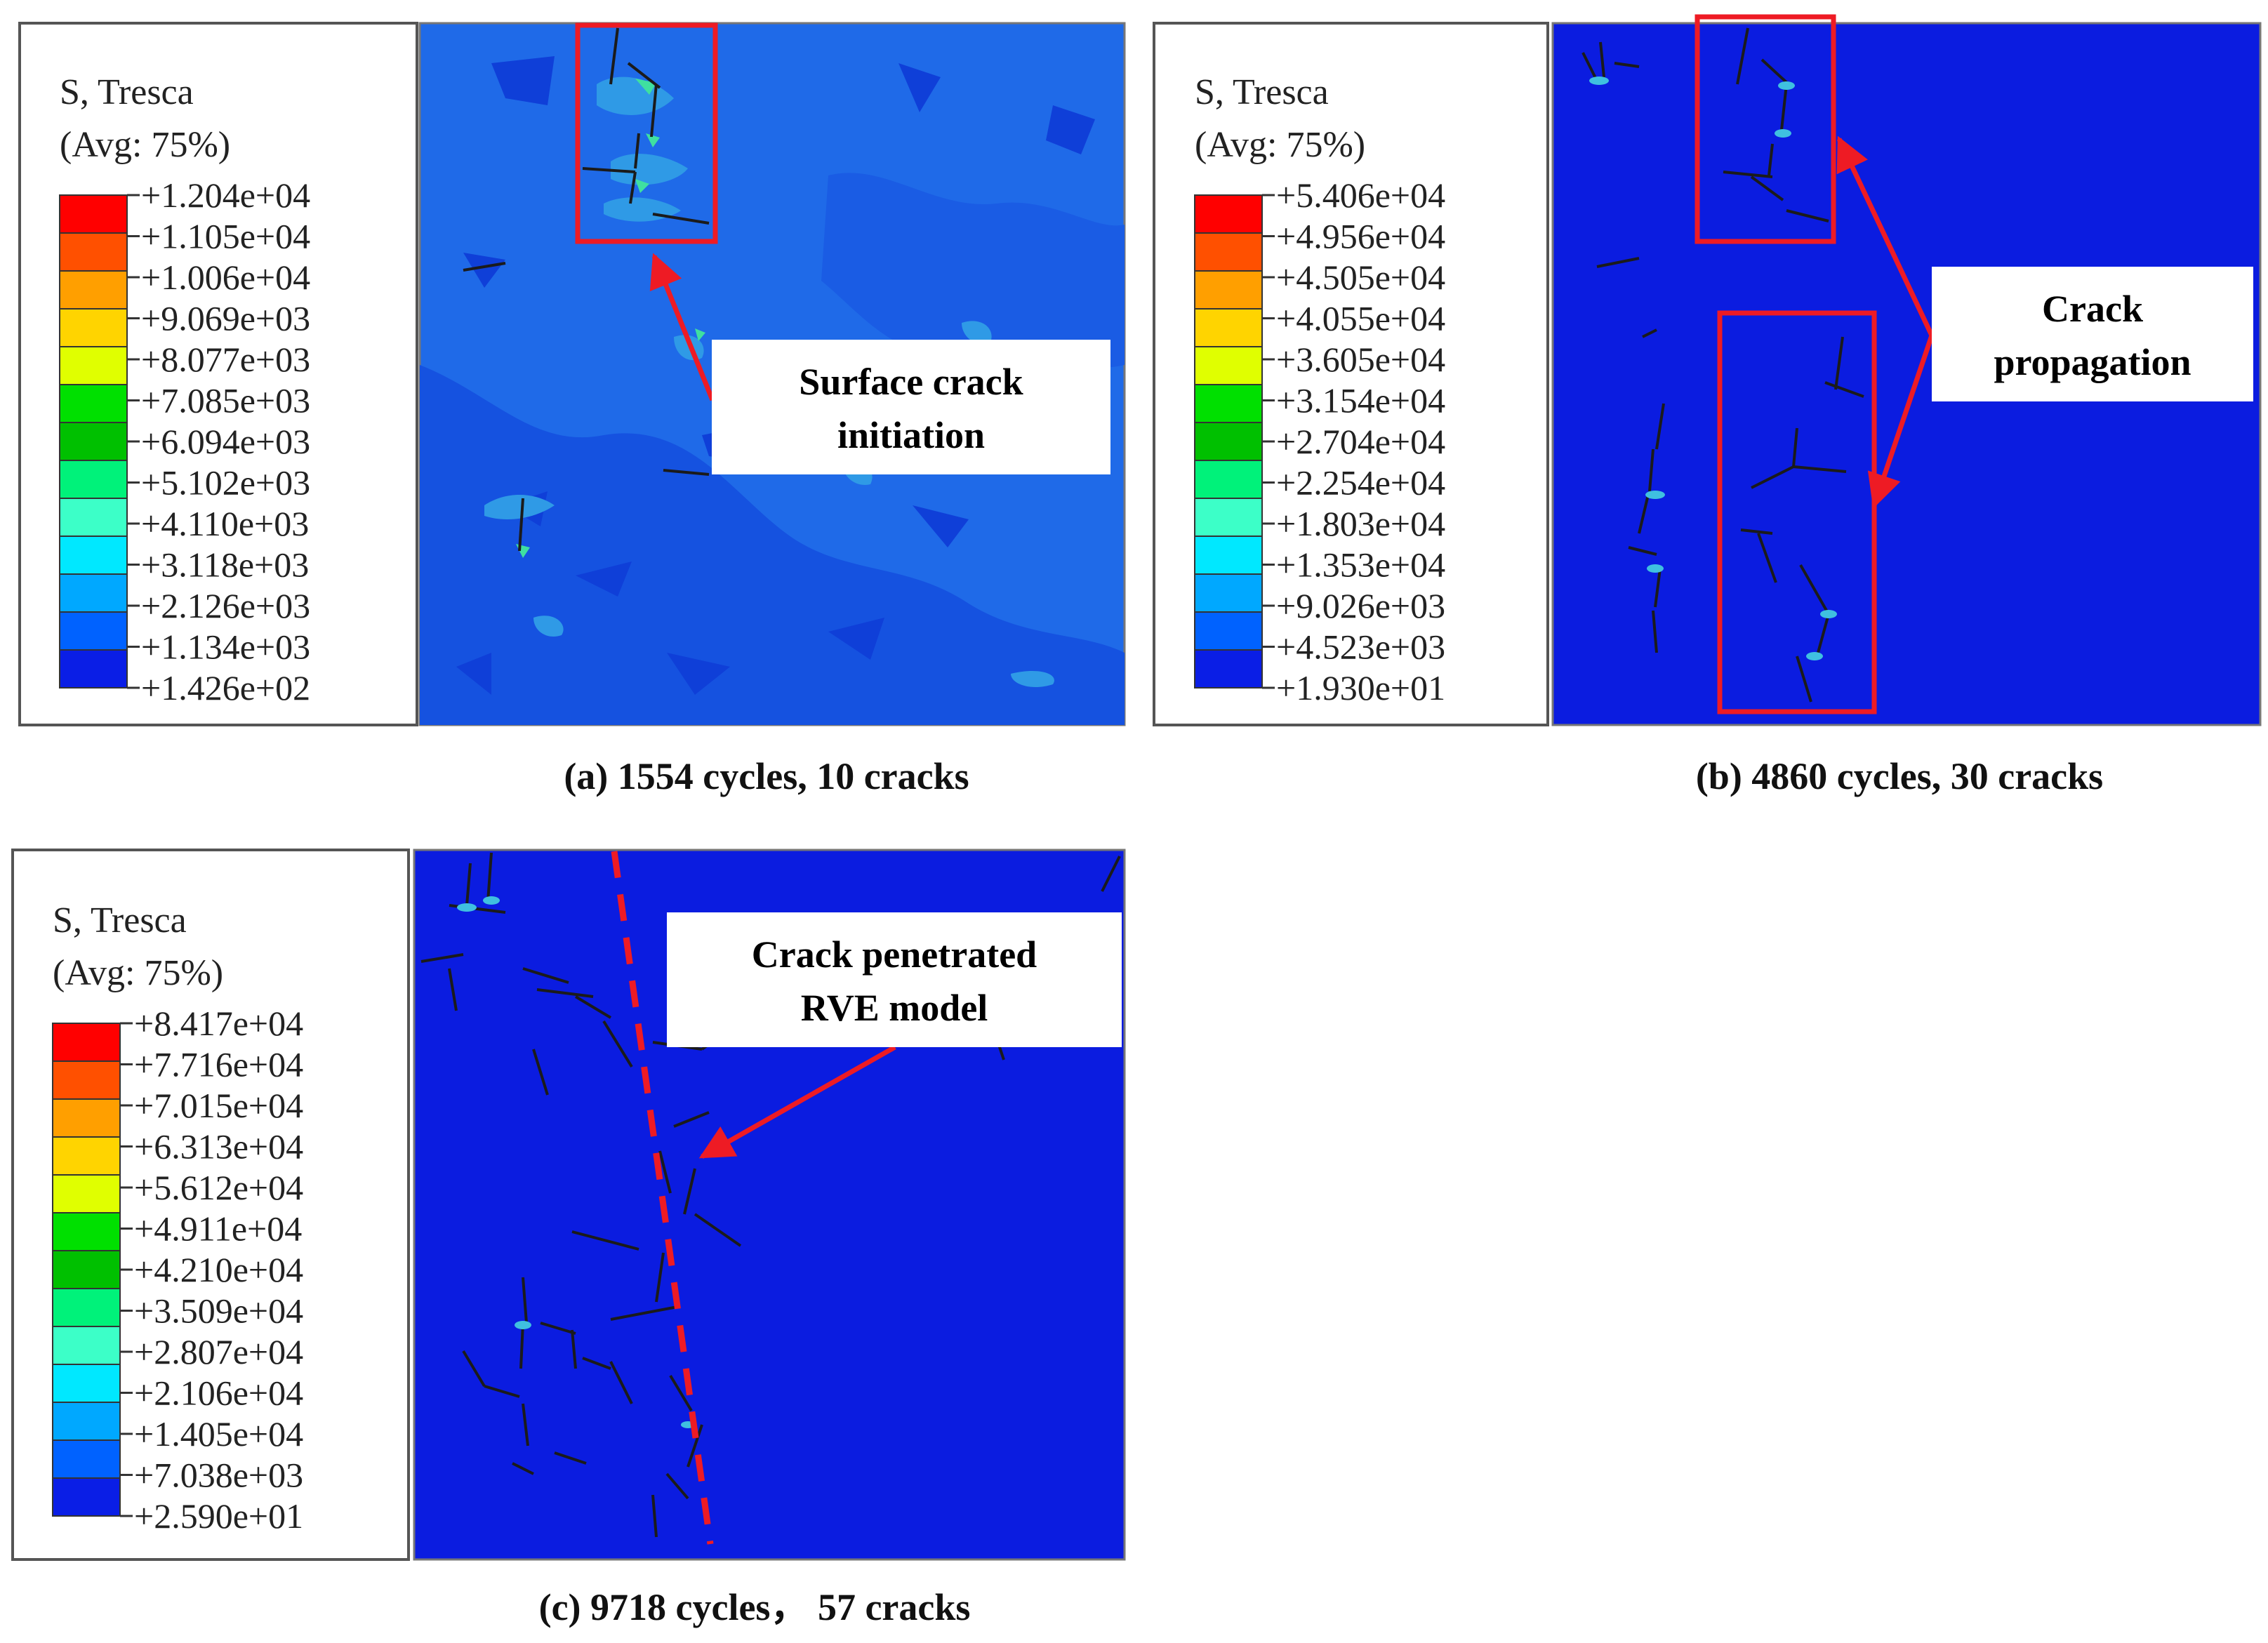 This screenshot has height=1643, width=2268. I want to click on low-stress-zone, so click(772, 545).